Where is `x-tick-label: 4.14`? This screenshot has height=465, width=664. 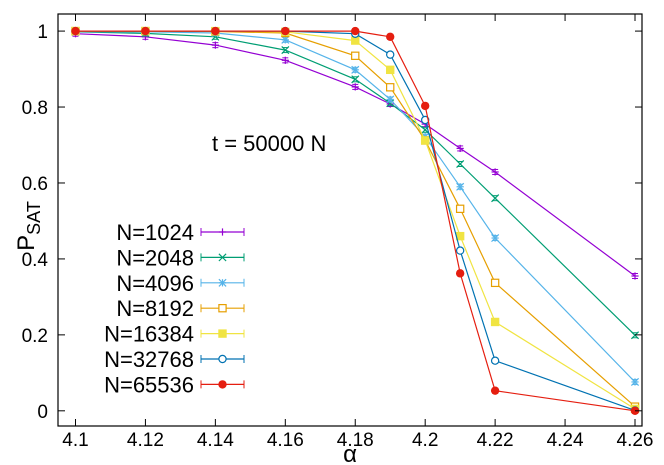
x-tick-label: 4.14 is located at coordinates (215, 440).